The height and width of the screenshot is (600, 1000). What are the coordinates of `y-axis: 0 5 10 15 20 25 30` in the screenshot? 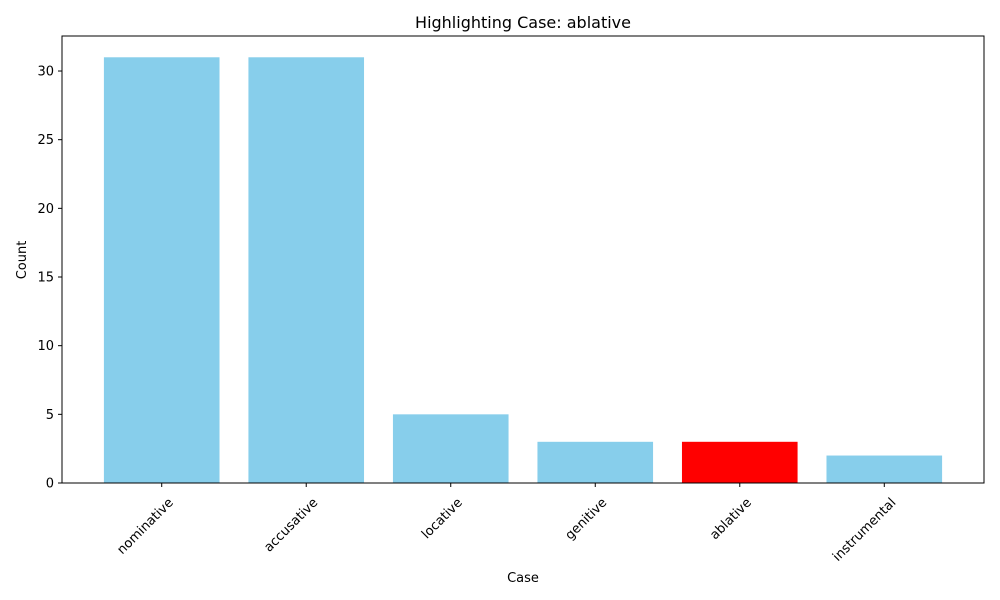 It's located at (49, 278).